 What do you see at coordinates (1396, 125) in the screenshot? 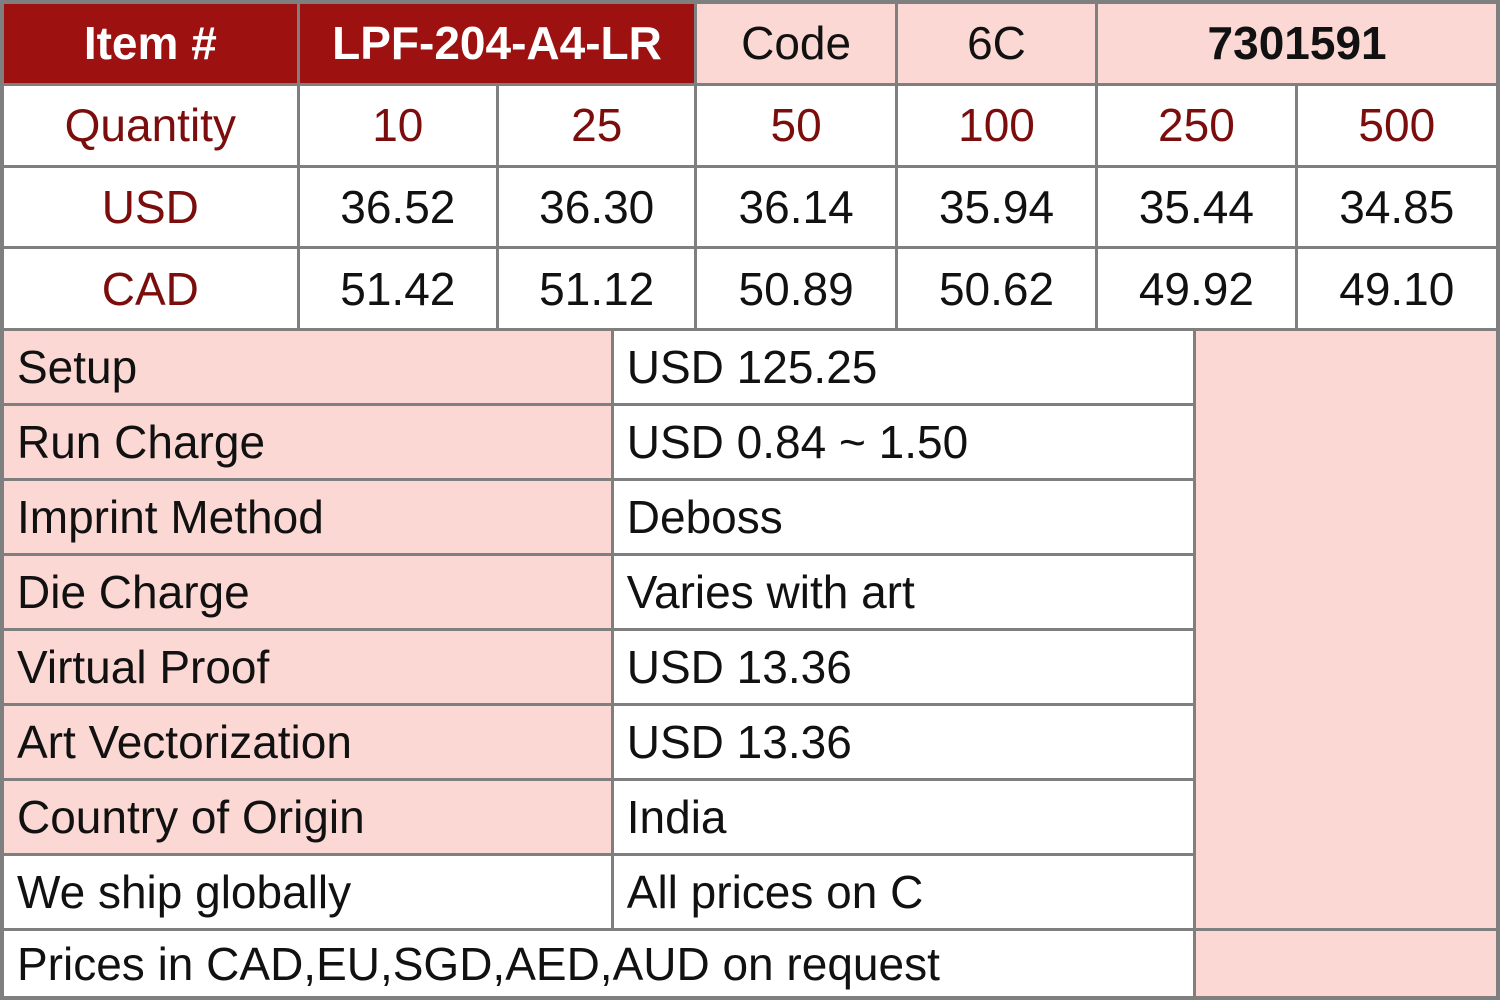
I see `quantity-cell: 500` at bounding box center [1396, 125].